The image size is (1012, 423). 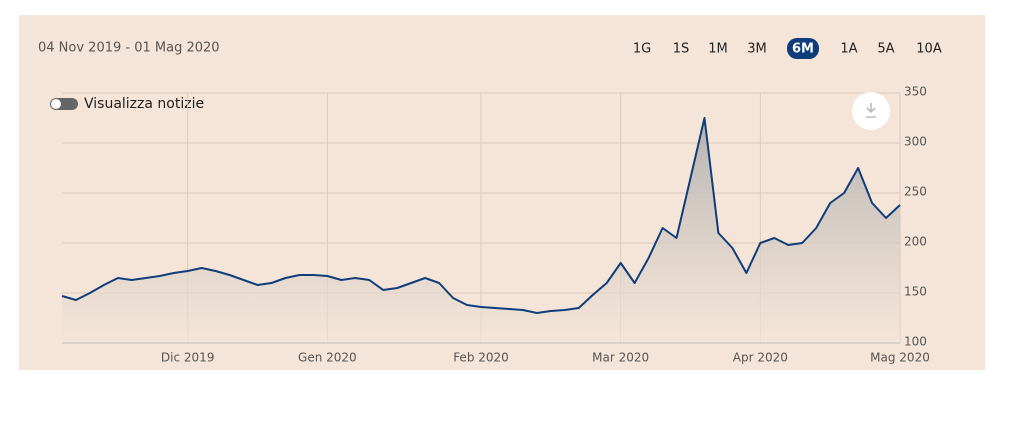 I want to click on toggle-label: Visualizza notizie, so click(x=144, y=104).